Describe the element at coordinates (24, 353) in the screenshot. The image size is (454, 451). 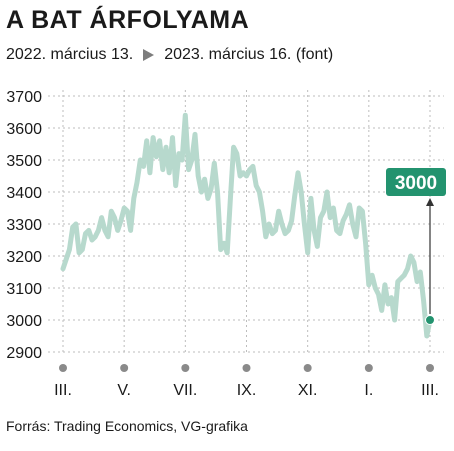
I see `y-tick-label: 2900` at that location.